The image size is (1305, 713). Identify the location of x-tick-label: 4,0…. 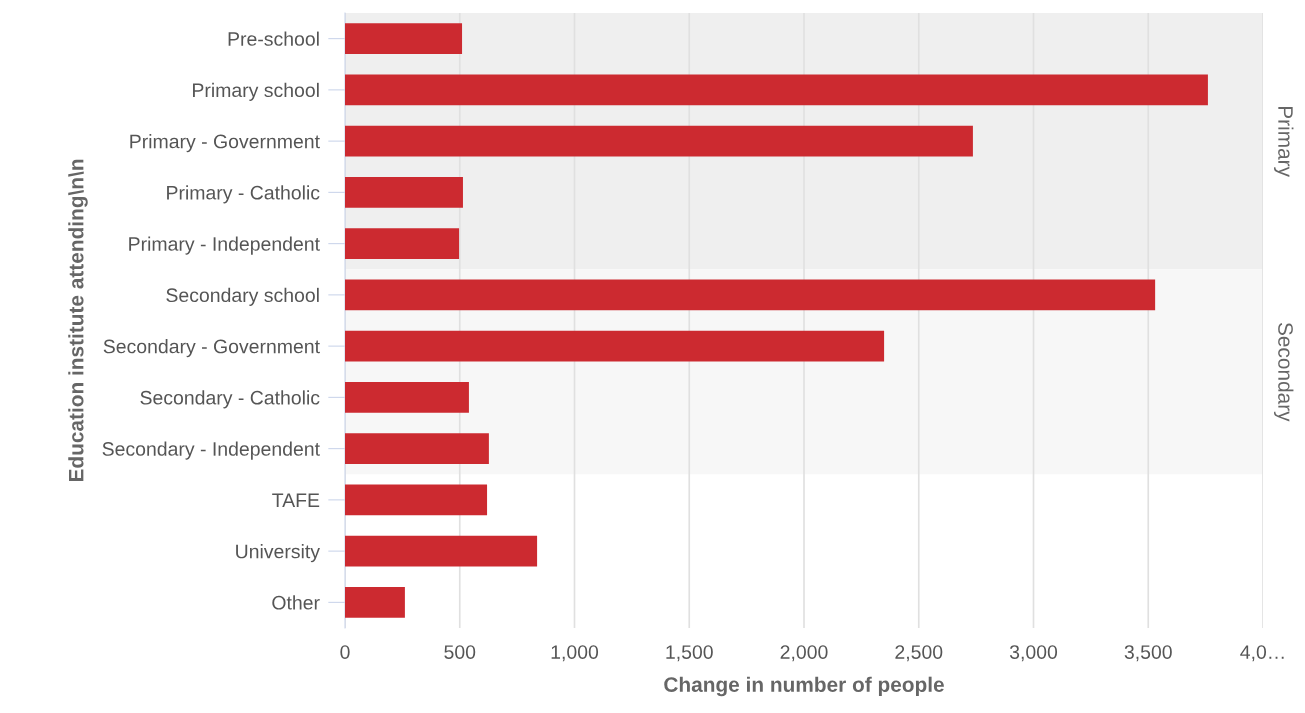
(1262, 653).